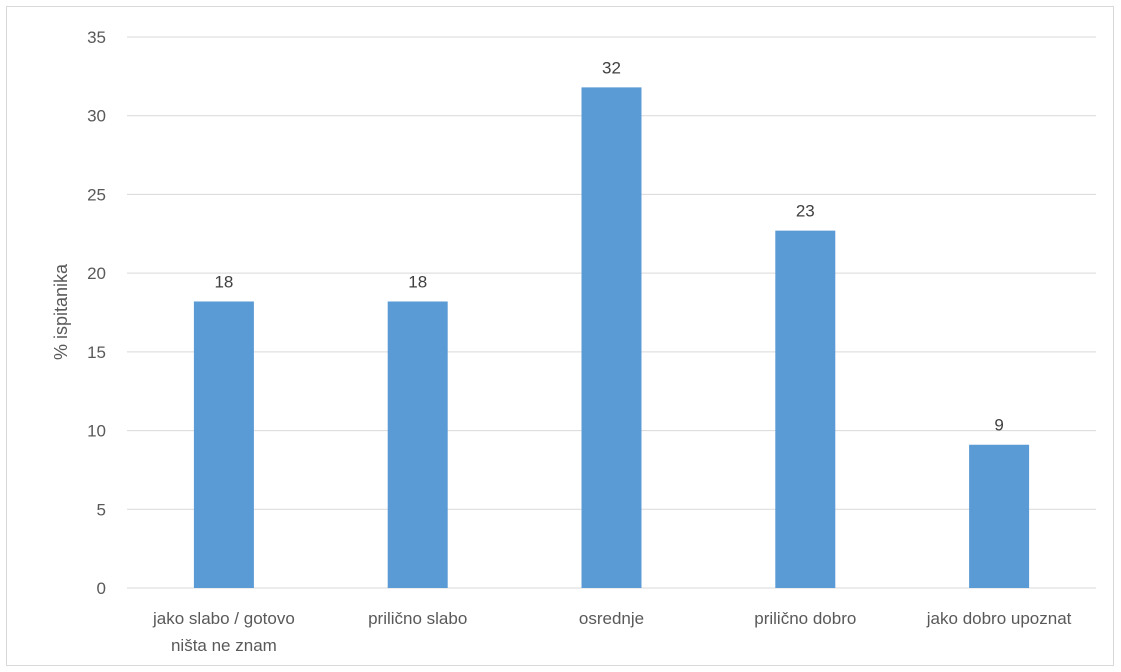 The width and height of the screenshot is (1121, 672). Describe the element at coordinates (611, 67) in the screenshot. I see `bar-data-label: 32` at that location.